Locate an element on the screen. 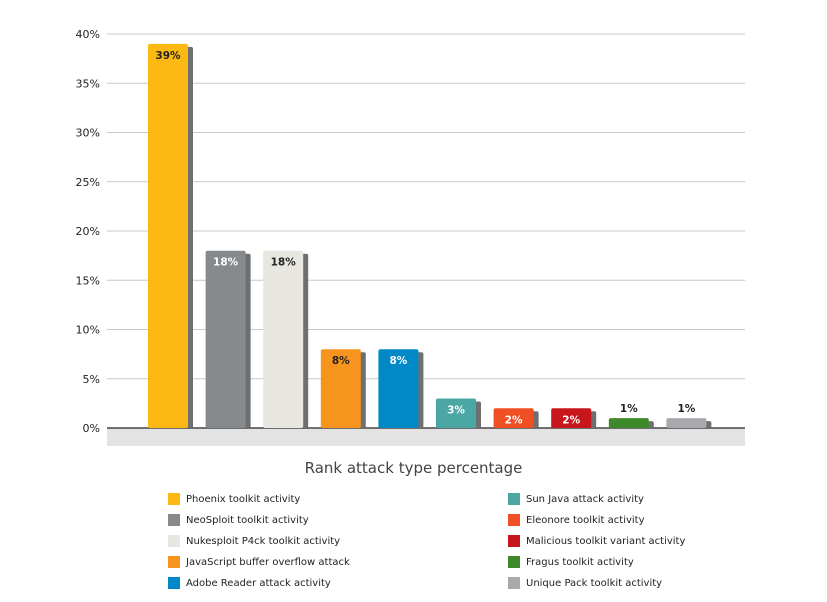 The height and width of the screenshot is (602, 827). legend-item: Malicious toolkit variant activity is located at coordinates (596, 541).